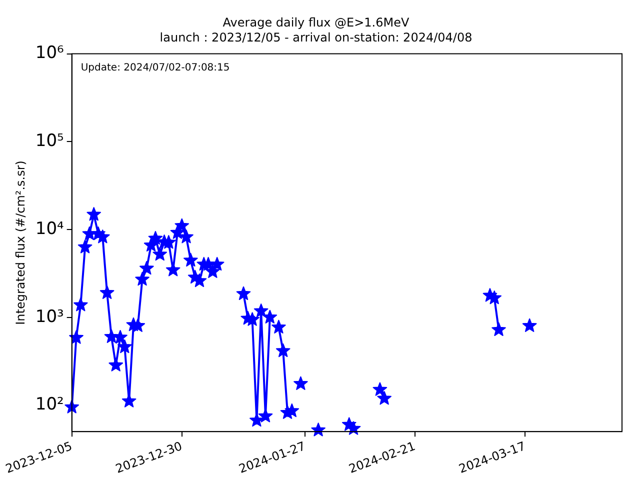 The height and width of the screenshot is (480, 640). Describe the element at coordinates (49, 53) in the screenshot. I see `y-tick-label: 10⁶` at that location.